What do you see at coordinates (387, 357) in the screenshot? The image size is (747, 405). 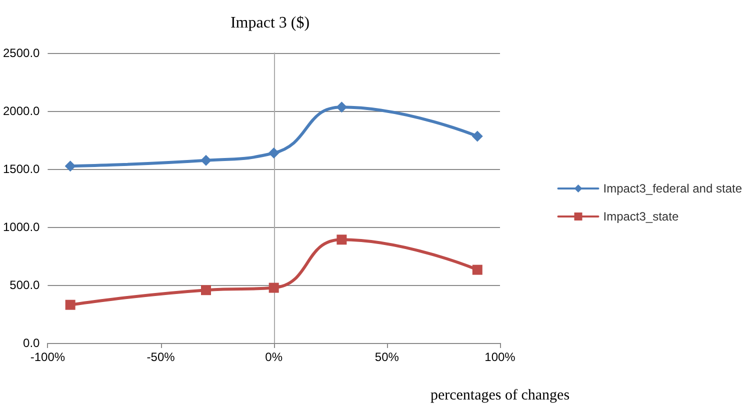 I see `x-tick-label: 50%` at bounding box center [387, 357].